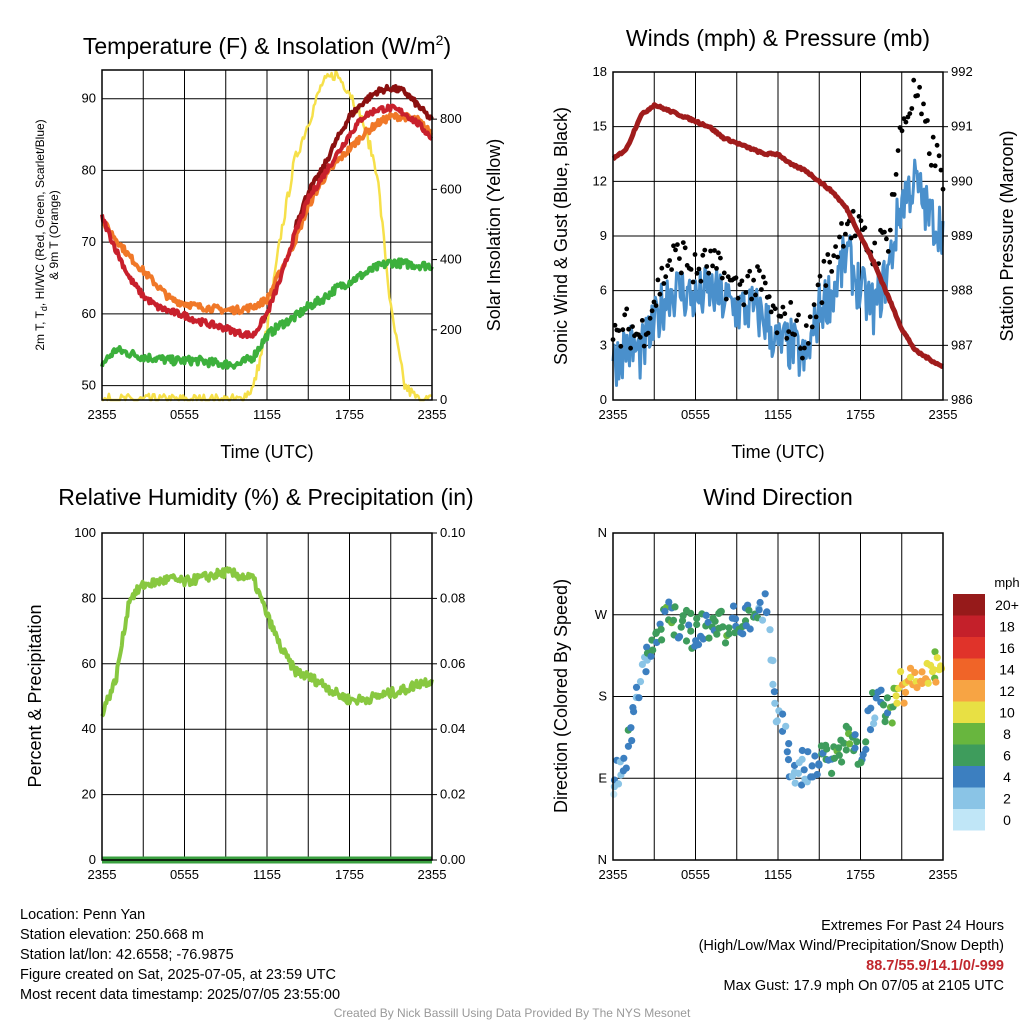 This screenshot has width=1024, height=1024. I want to click on y2-tick-label: 0.08, so click(452, 597).